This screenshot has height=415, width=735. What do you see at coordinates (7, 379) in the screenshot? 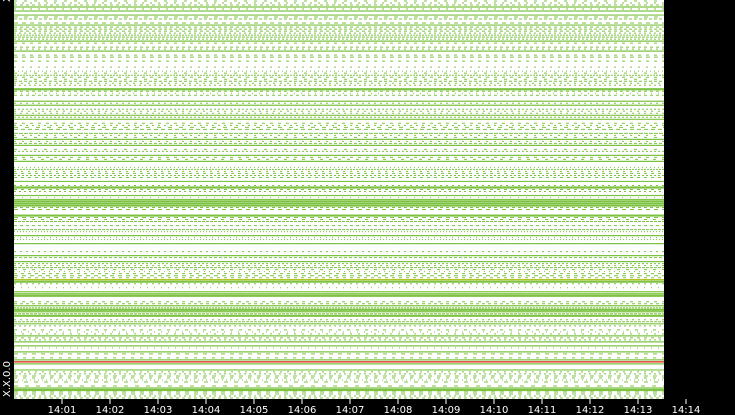
I see `y-tick-label: X.X.0.0` at bounding box center [7, 379].